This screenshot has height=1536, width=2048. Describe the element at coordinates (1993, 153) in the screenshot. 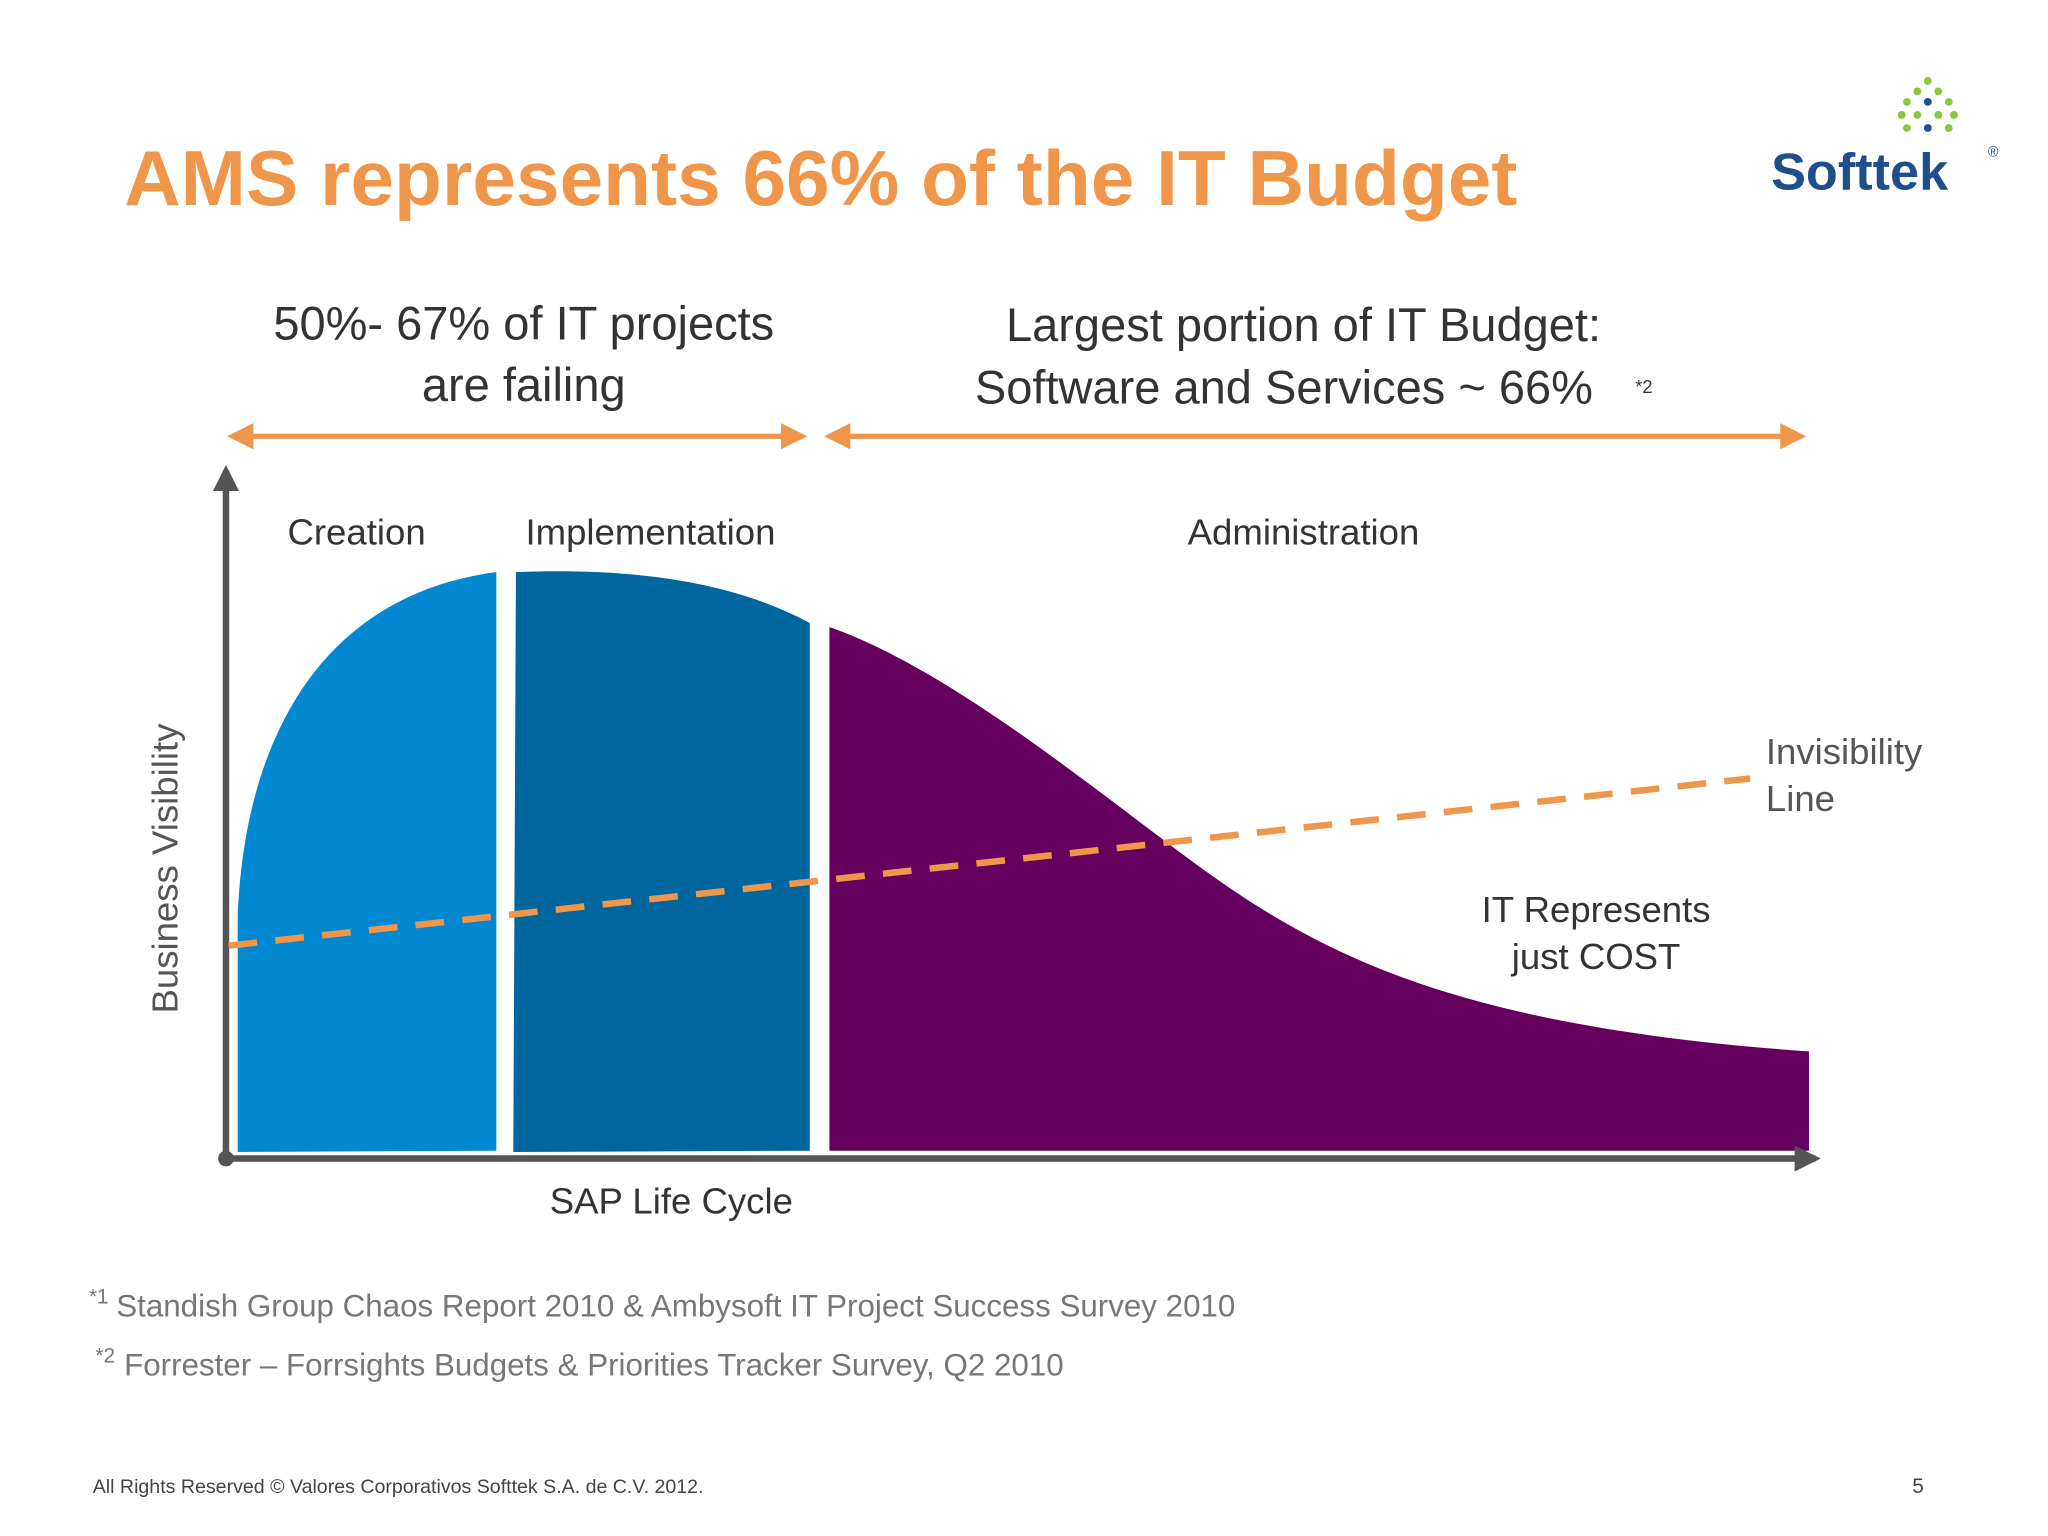

I see `logo-mark: ®` at that location.